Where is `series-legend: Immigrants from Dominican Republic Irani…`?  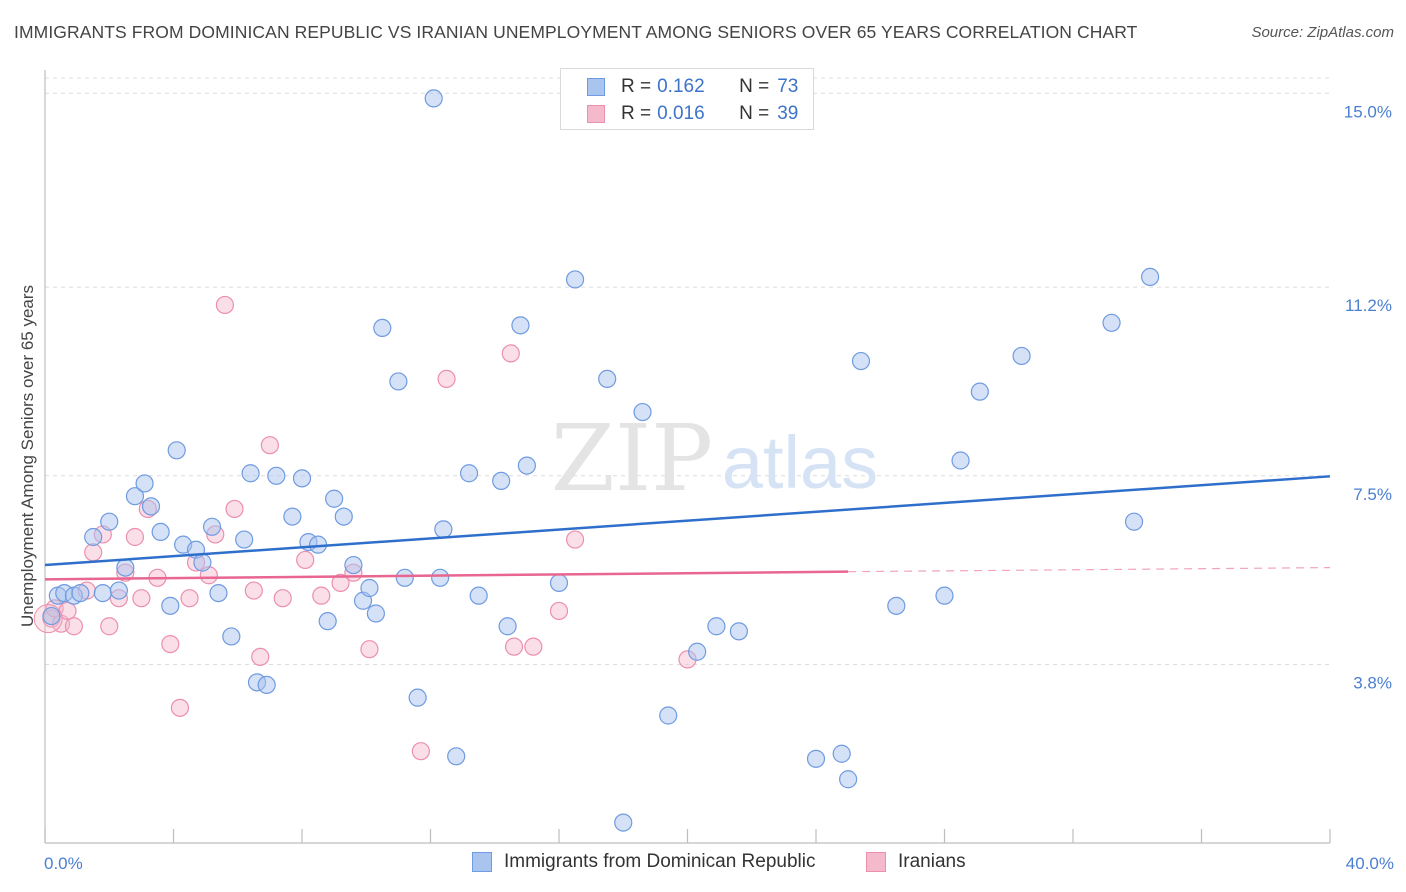 series-legend: Immigrants from Dominican Republic Irani… is located at coordinates (703, 864).